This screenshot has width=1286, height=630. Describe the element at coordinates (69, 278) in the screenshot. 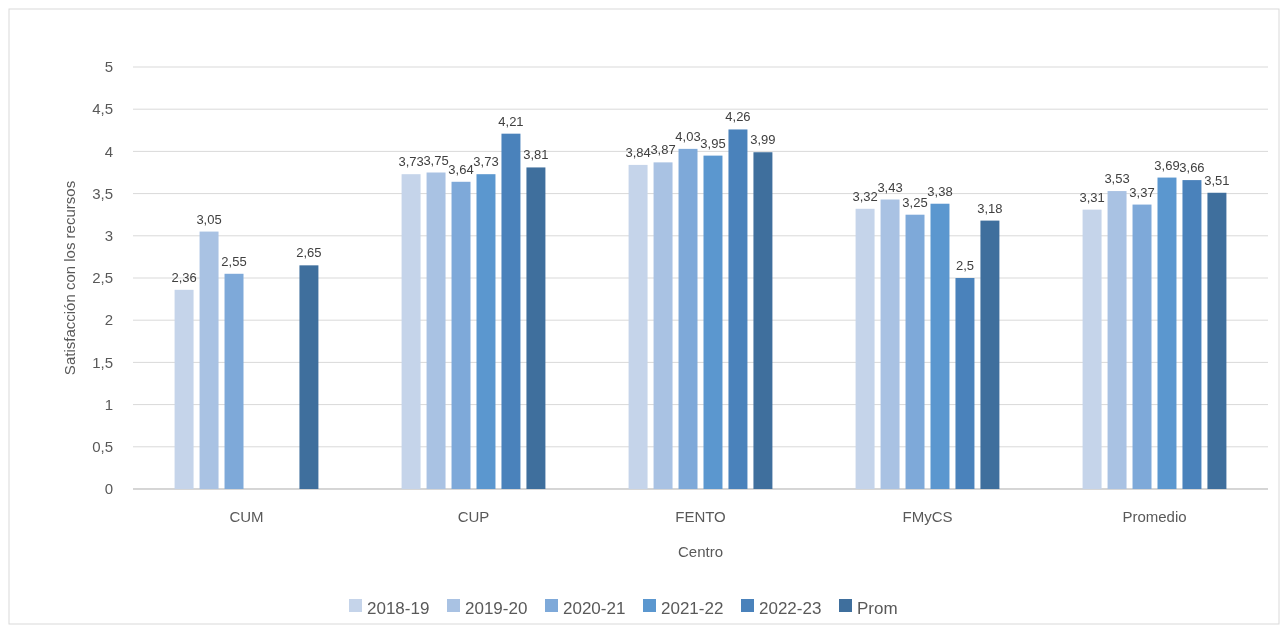

I see `y-axis-title: Satisfacción con los recursos` at that location.